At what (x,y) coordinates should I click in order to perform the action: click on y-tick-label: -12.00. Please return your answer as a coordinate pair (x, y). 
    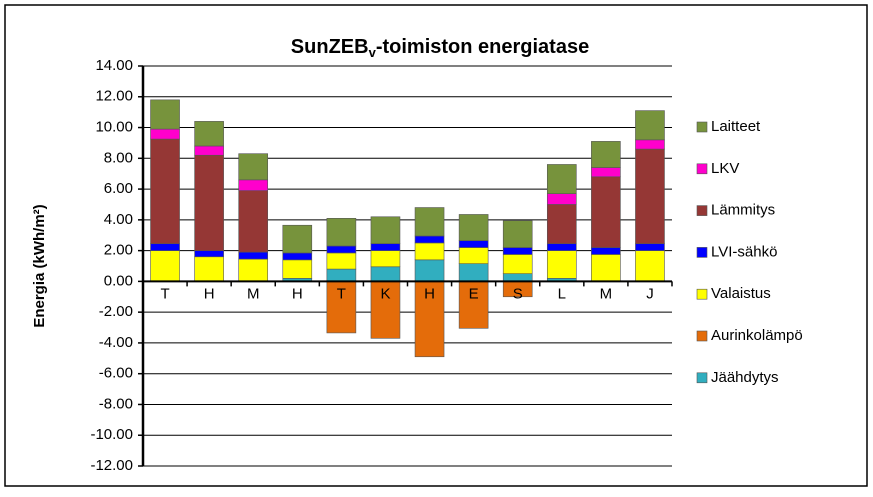
    Looking at the image, I should click on (111, 465).